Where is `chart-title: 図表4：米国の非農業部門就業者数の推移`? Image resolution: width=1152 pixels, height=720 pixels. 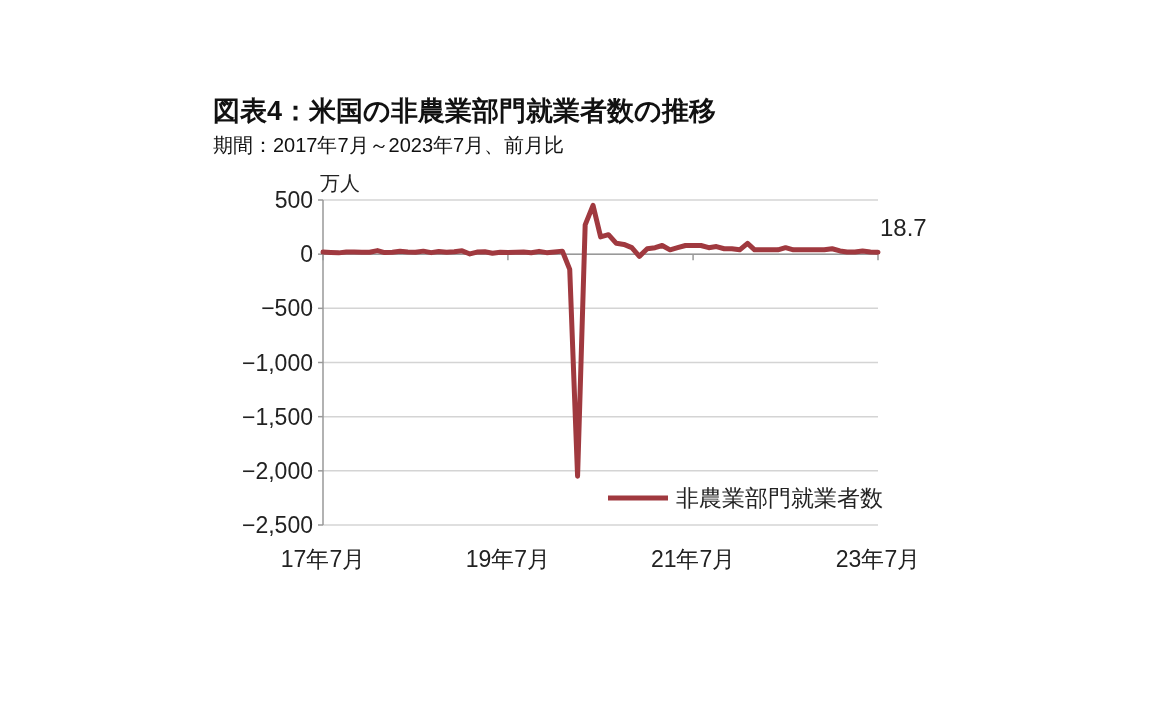 chart-title: 図表4：米国の非農業部門就業者数の推移 is located at coordinates (465, 111).